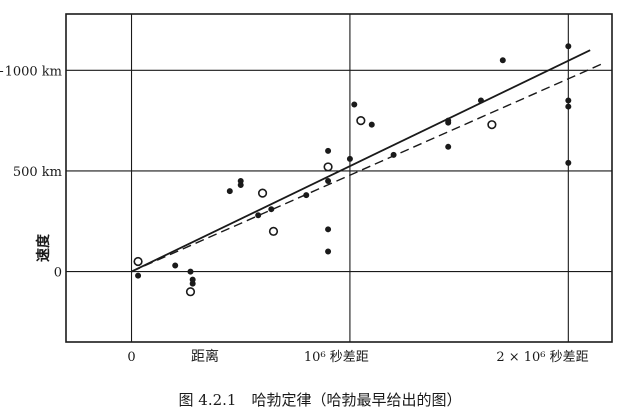 The image size is (640, 419). Describe the element at coordinates (542, 357) in the screenshot. I see `x-tick-label-2: 2 × 10⁶ 秒差距` at that location.